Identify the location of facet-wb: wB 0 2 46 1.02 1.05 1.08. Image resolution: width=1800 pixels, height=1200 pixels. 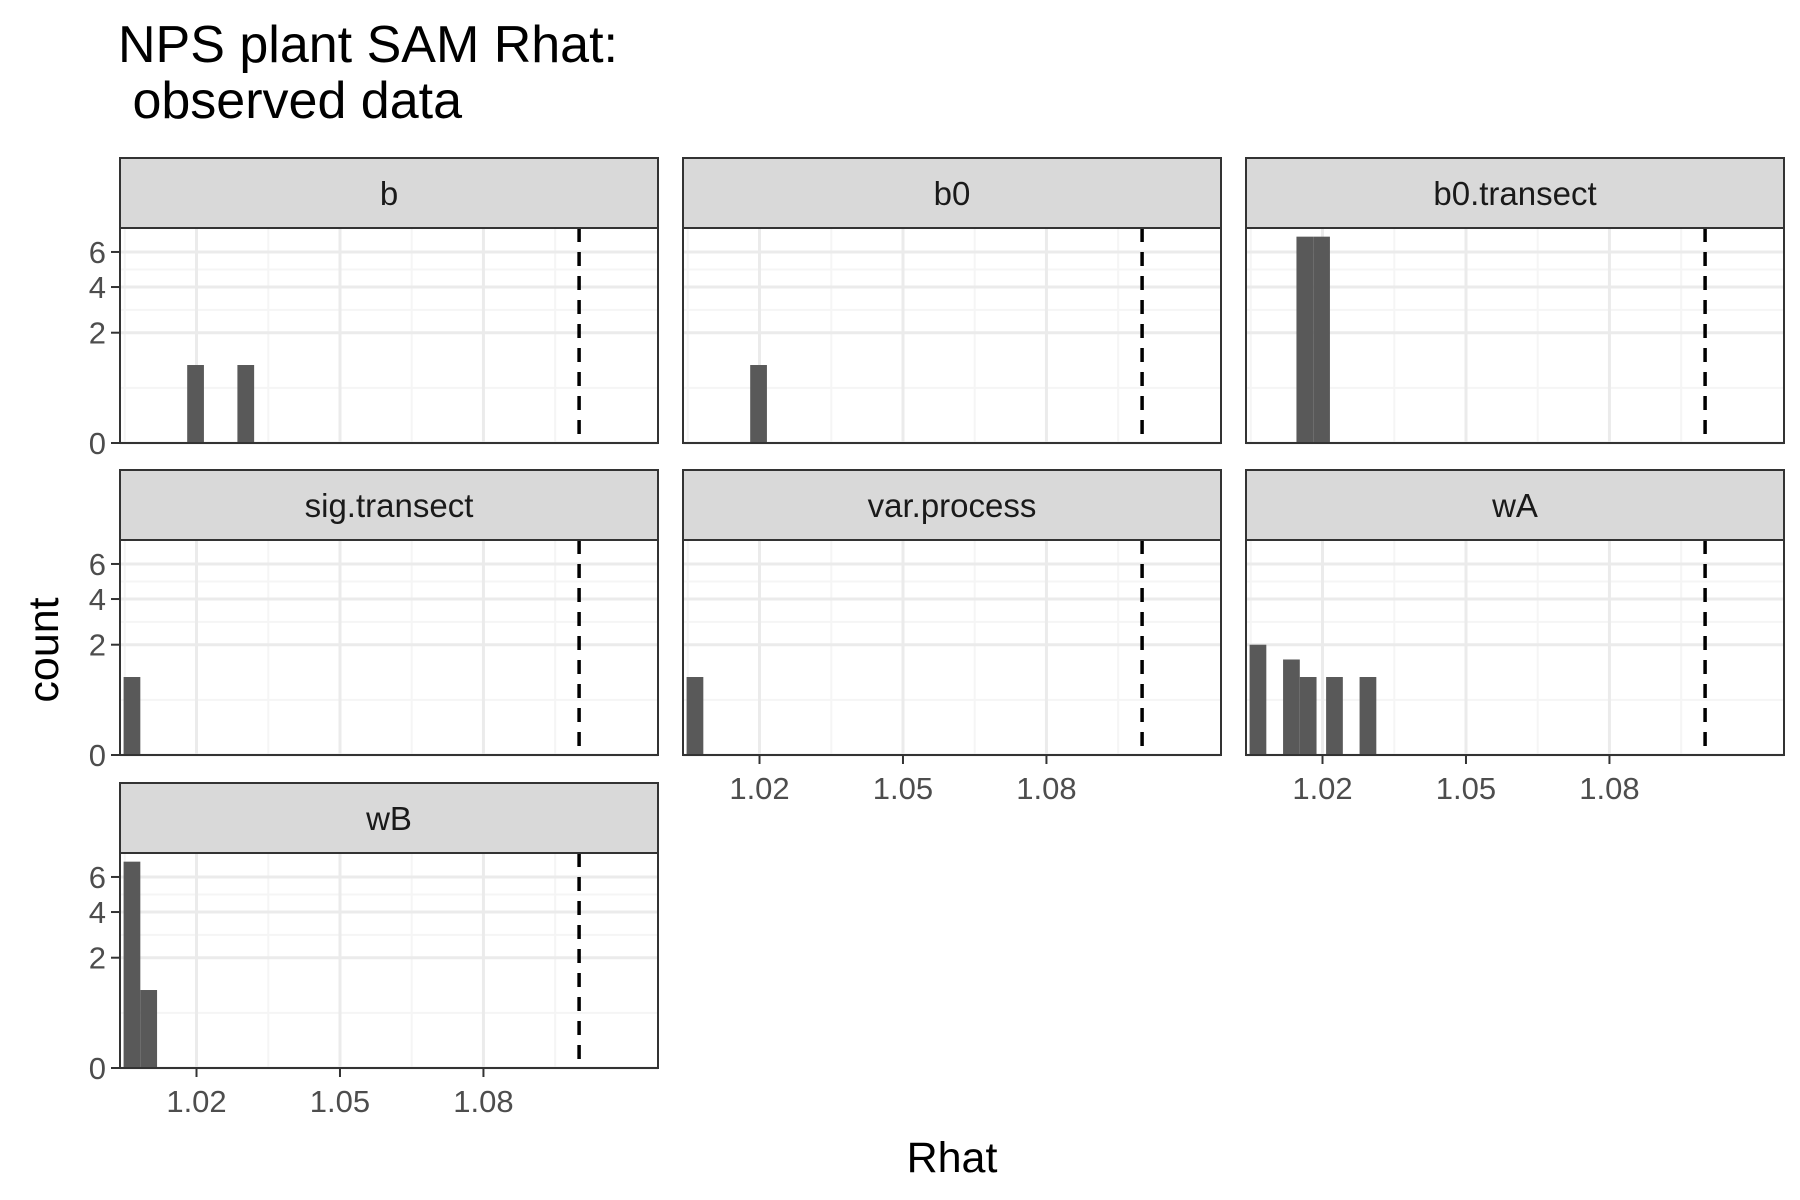
(374, 950).